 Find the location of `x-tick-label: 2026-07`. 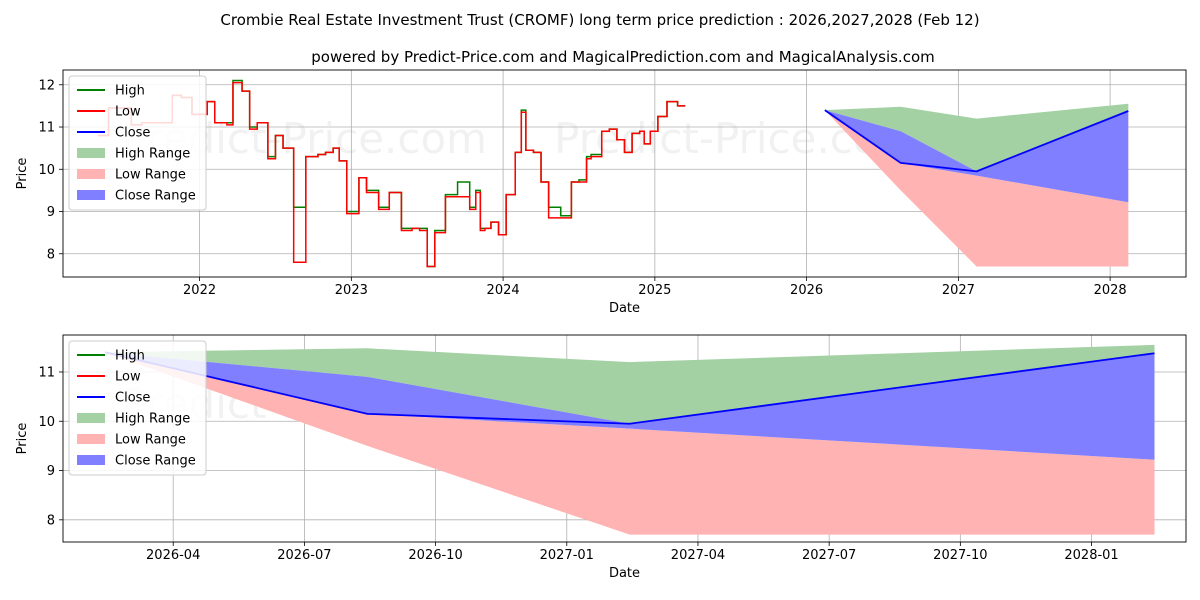

x-tick-label: 2026-07 is located at coordinates (304, 555).